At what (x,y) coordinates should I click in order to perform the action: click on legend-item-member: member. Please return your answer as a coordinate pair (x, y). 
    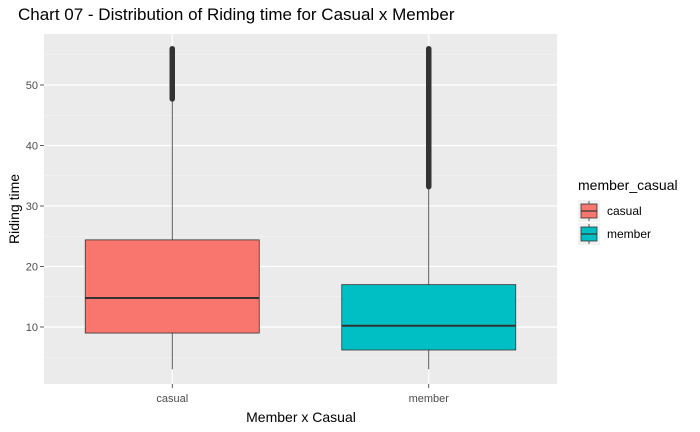
    Looking at the image, I should click on (614, 234).